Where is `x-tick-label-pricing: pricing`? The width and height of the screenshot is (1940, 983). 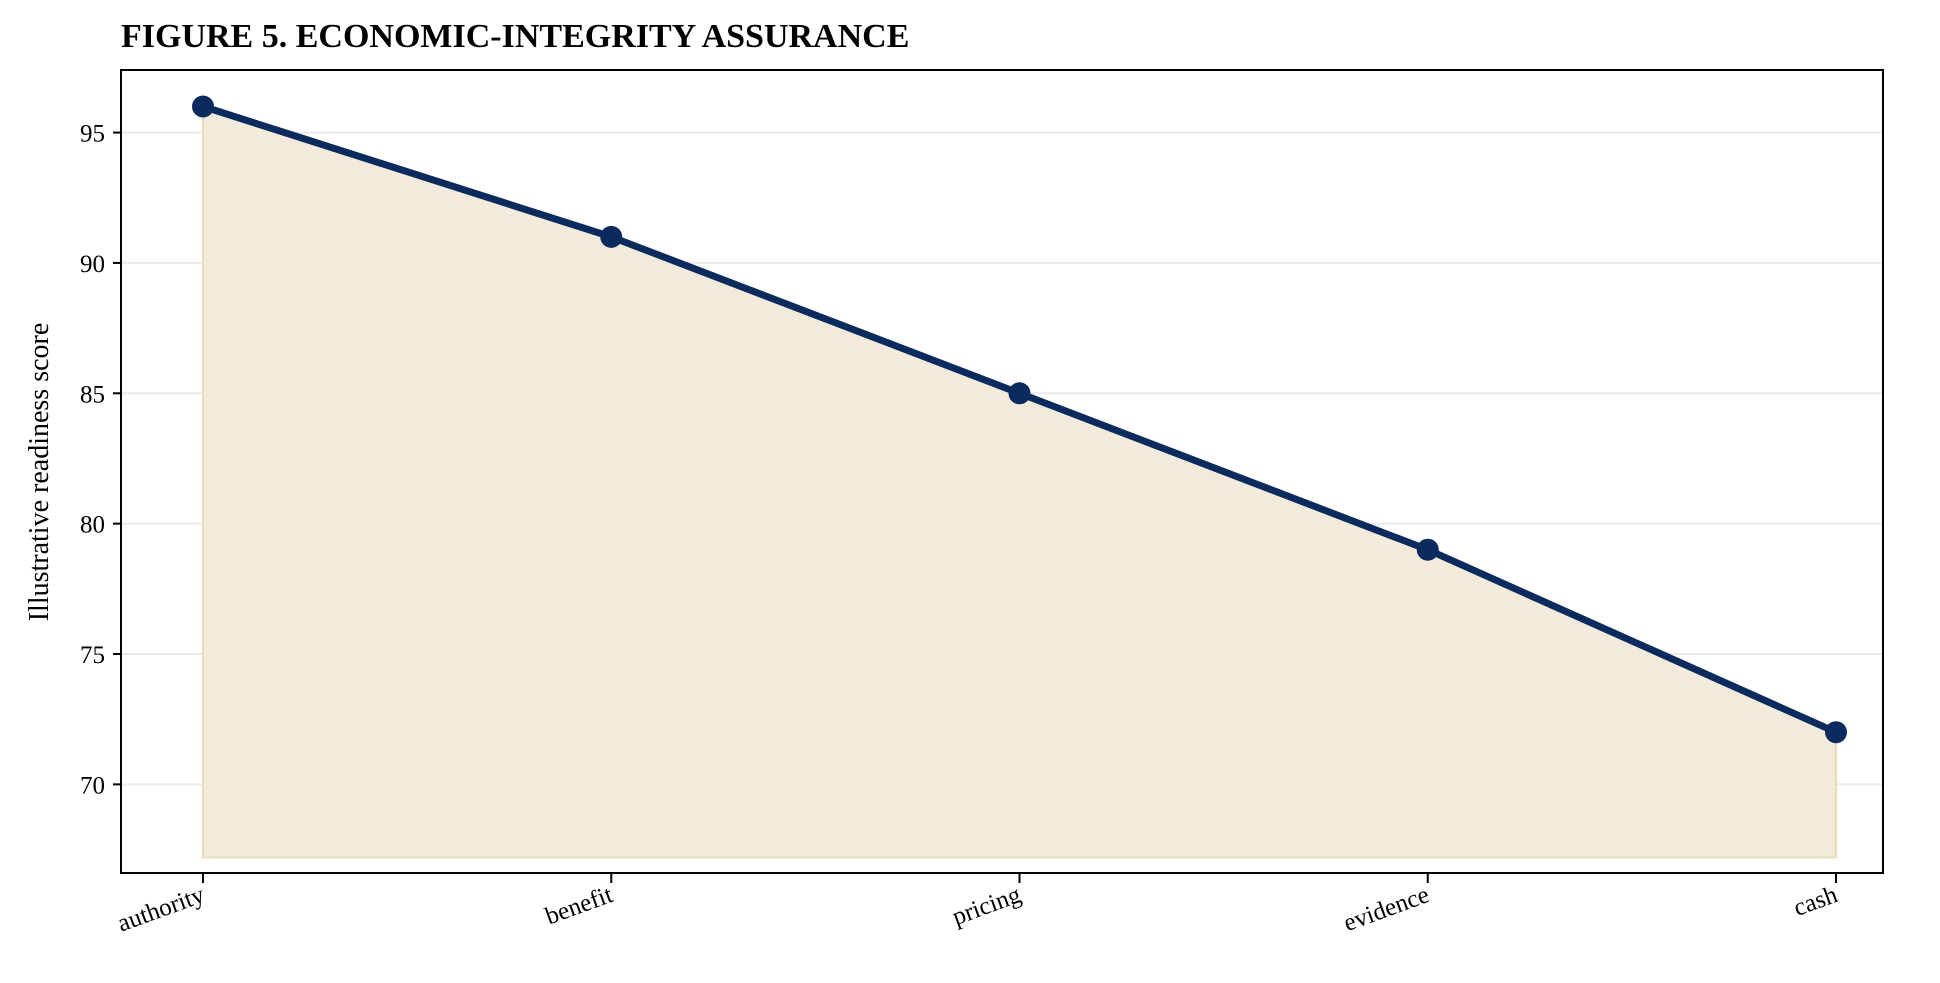
x-tick-label-pricing: pricing is located at coordinates (987, 906).